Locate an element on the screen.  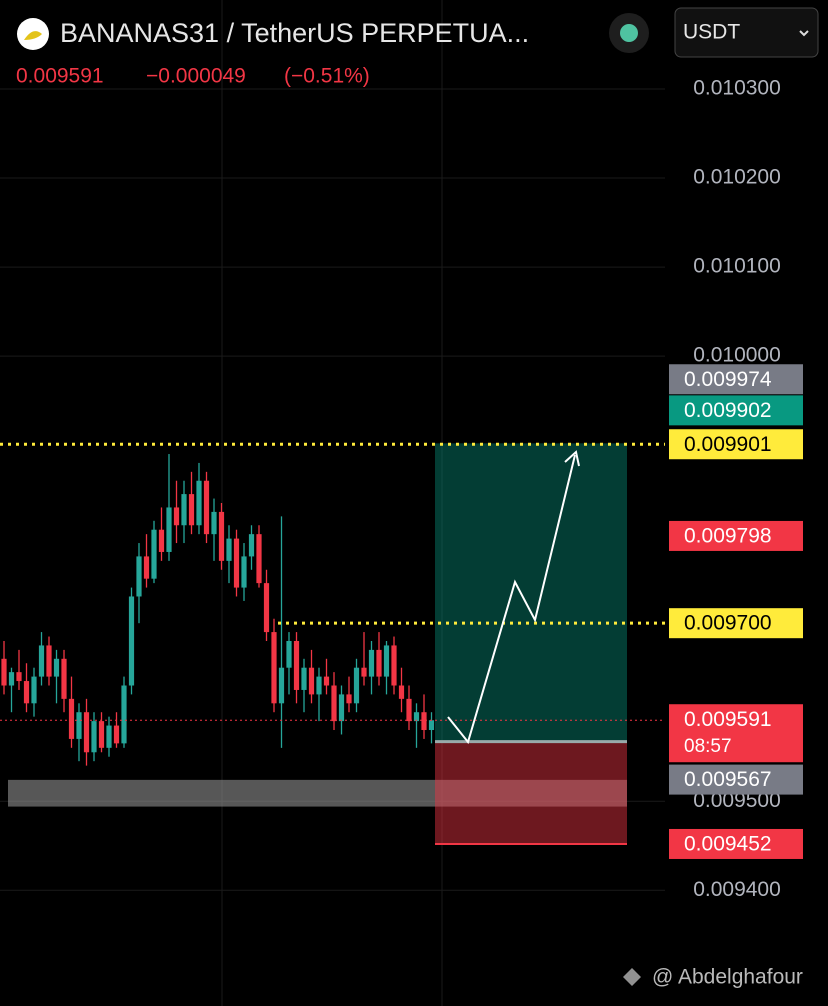
price-label: 0.009567 is located at coordinates (728, 779).